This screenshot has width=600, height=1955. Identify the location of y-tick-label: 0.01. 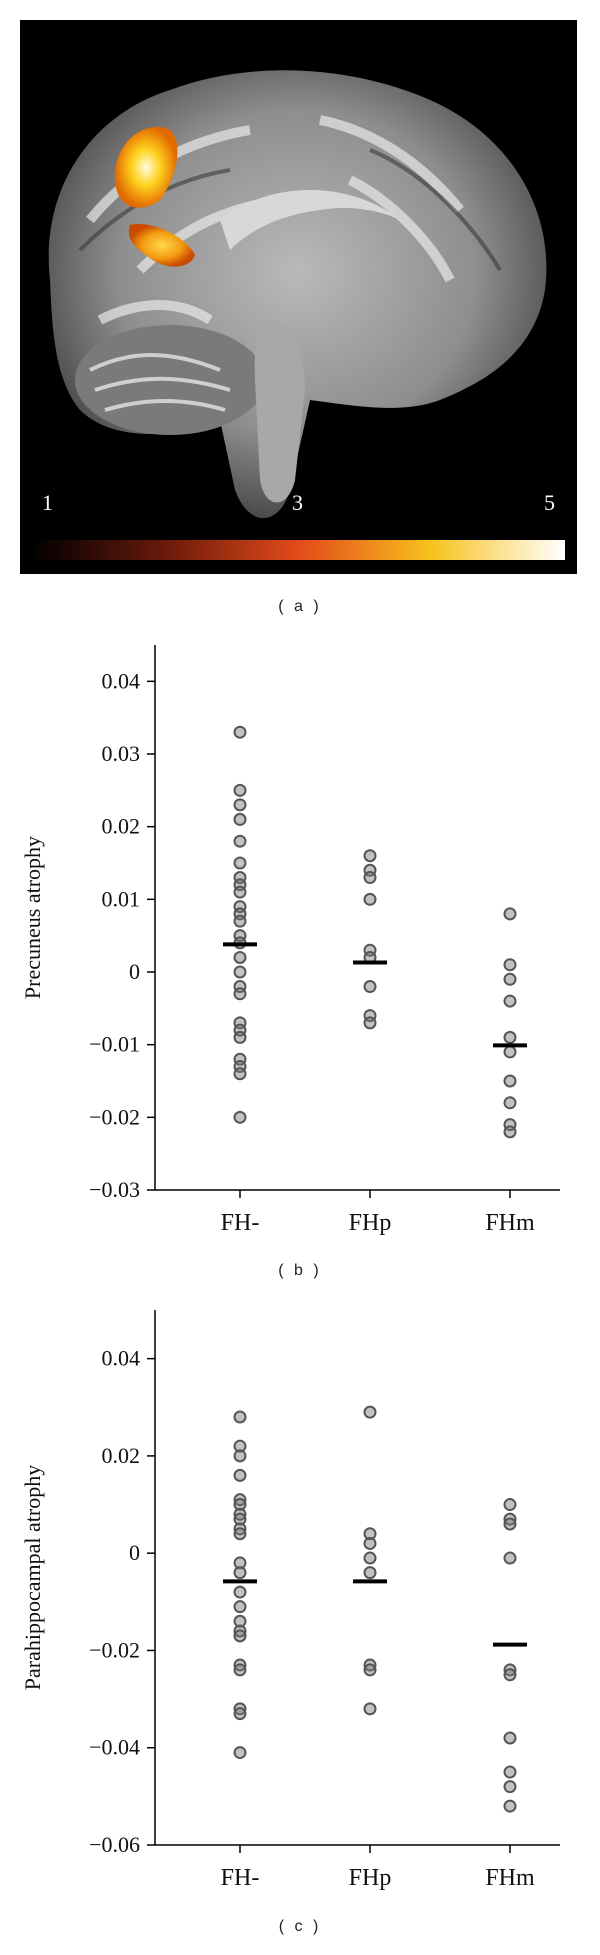
(121, 898).